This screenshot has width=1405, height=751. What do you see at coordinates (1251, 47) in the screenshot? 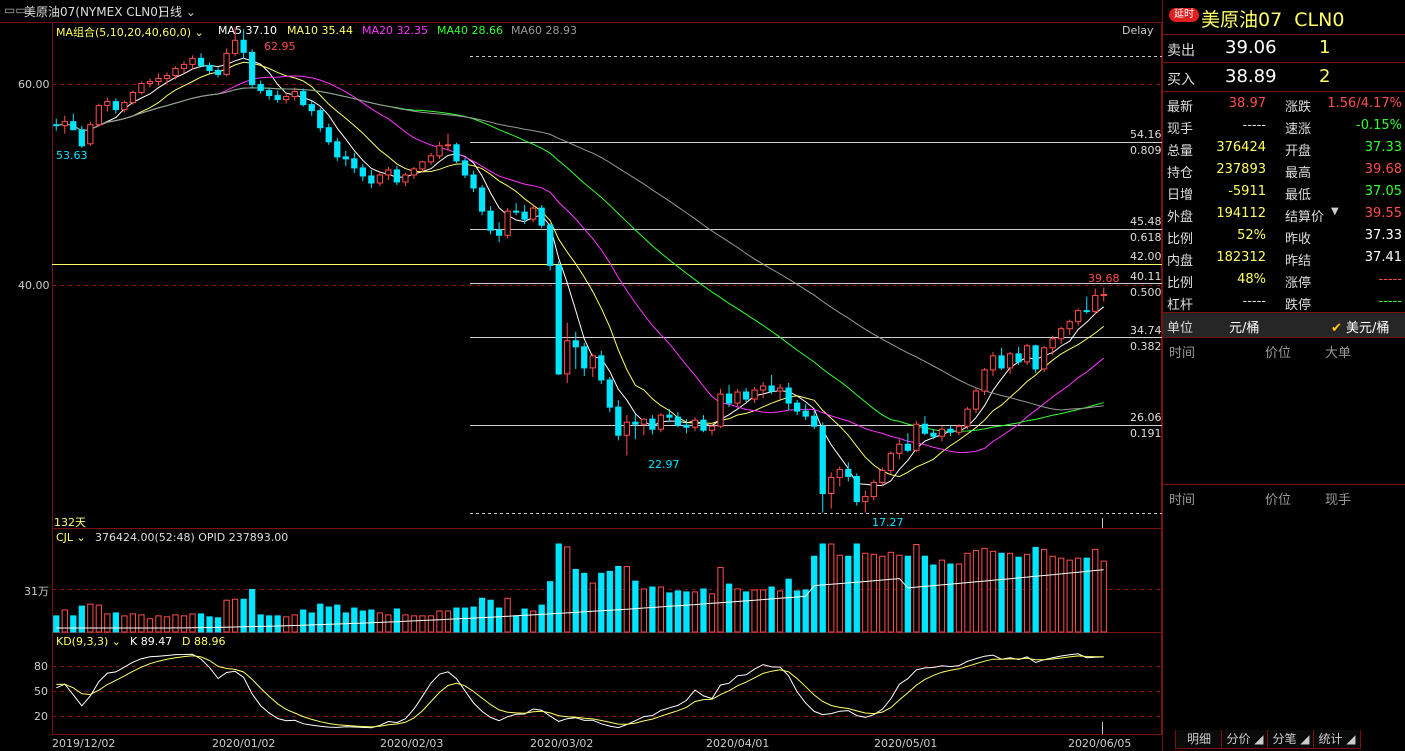
I see `ask-price: 39.06` at bounding box center [1251, 47].